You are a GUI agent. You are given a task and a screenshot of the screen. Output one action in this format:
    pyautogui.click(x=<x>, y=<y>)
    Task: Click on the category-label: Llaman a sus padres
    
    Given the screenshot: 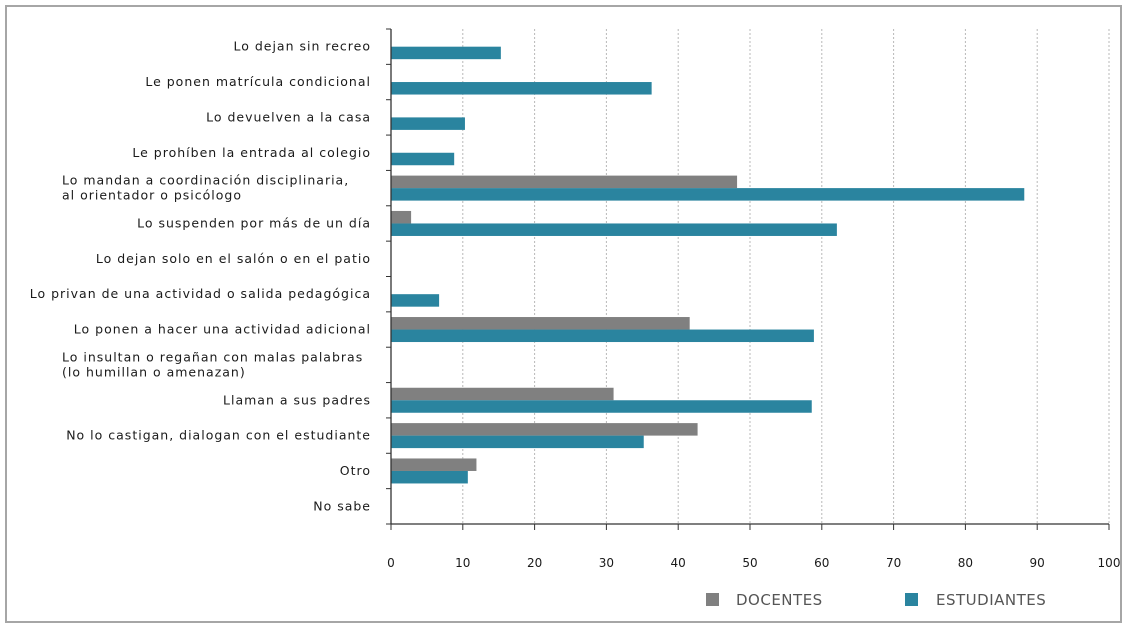 What is the action you would take?
    pyautogui.click(x=297, y=399)
    